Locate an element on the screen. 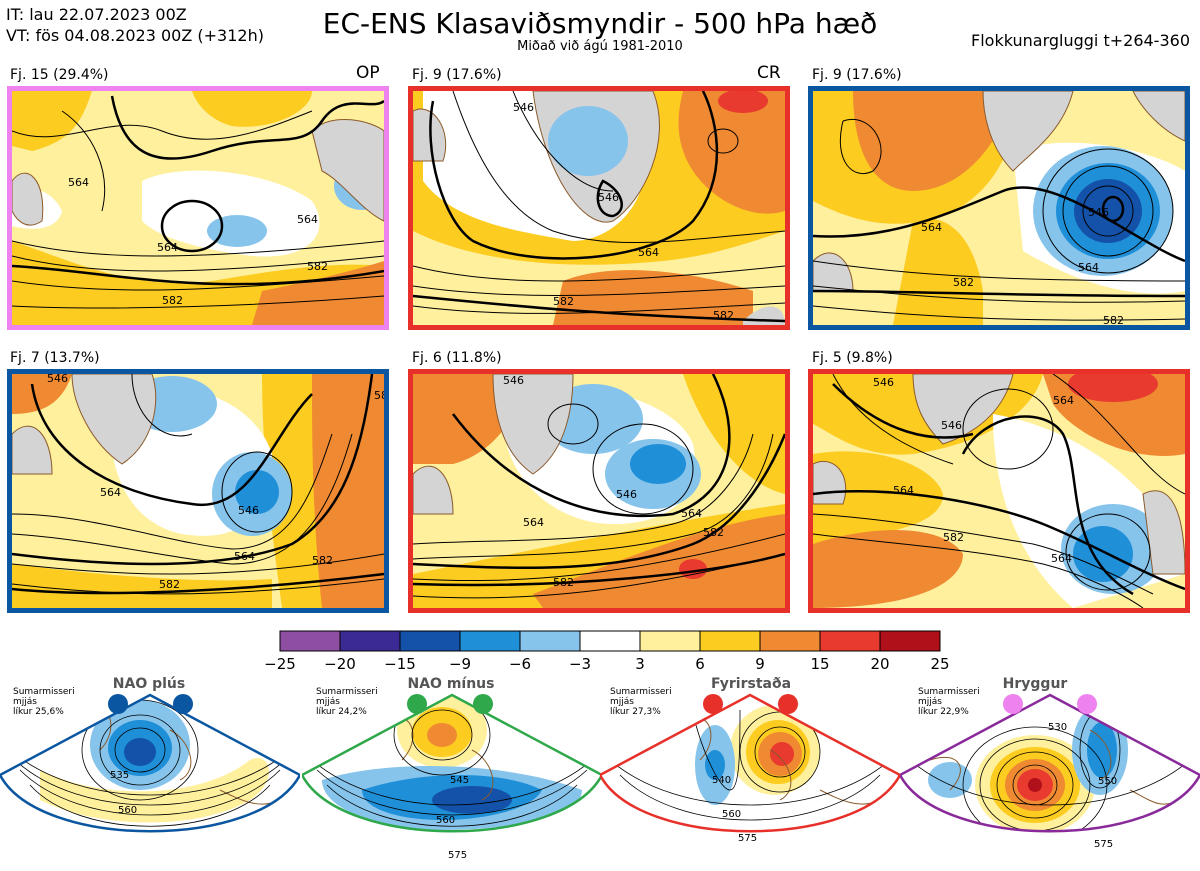 The width and height of the screenshot is (1200, 871). panel-2-contour-label-d: 582 is located at coordinates (563, 301).